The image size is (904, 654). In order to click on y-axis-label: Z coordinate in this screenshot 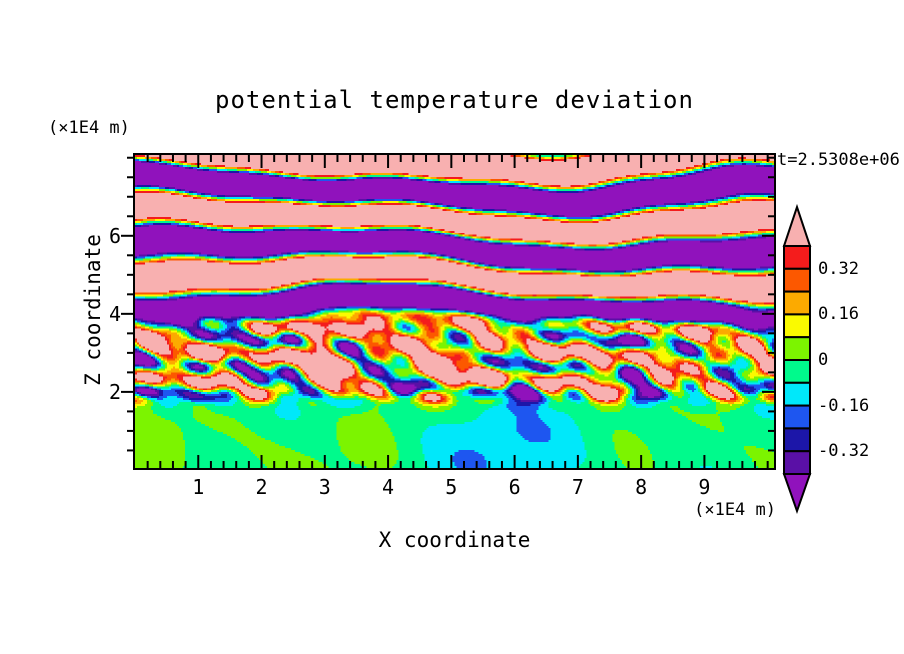, I will do `click(93, 310)`.